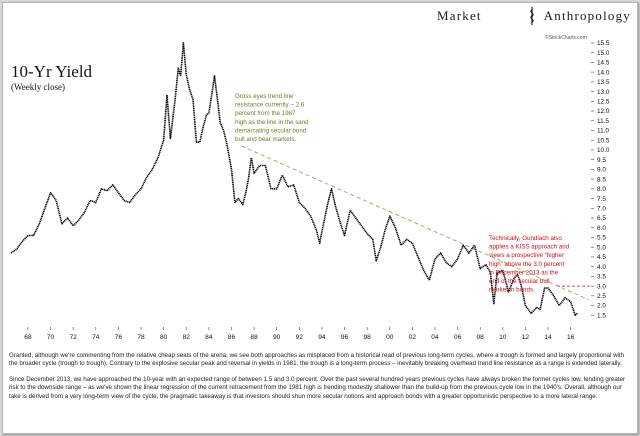 Image resolution: width=640 pixels, height=436 pixels. I want to click on x-tick-label: 80, so click(164, 337).